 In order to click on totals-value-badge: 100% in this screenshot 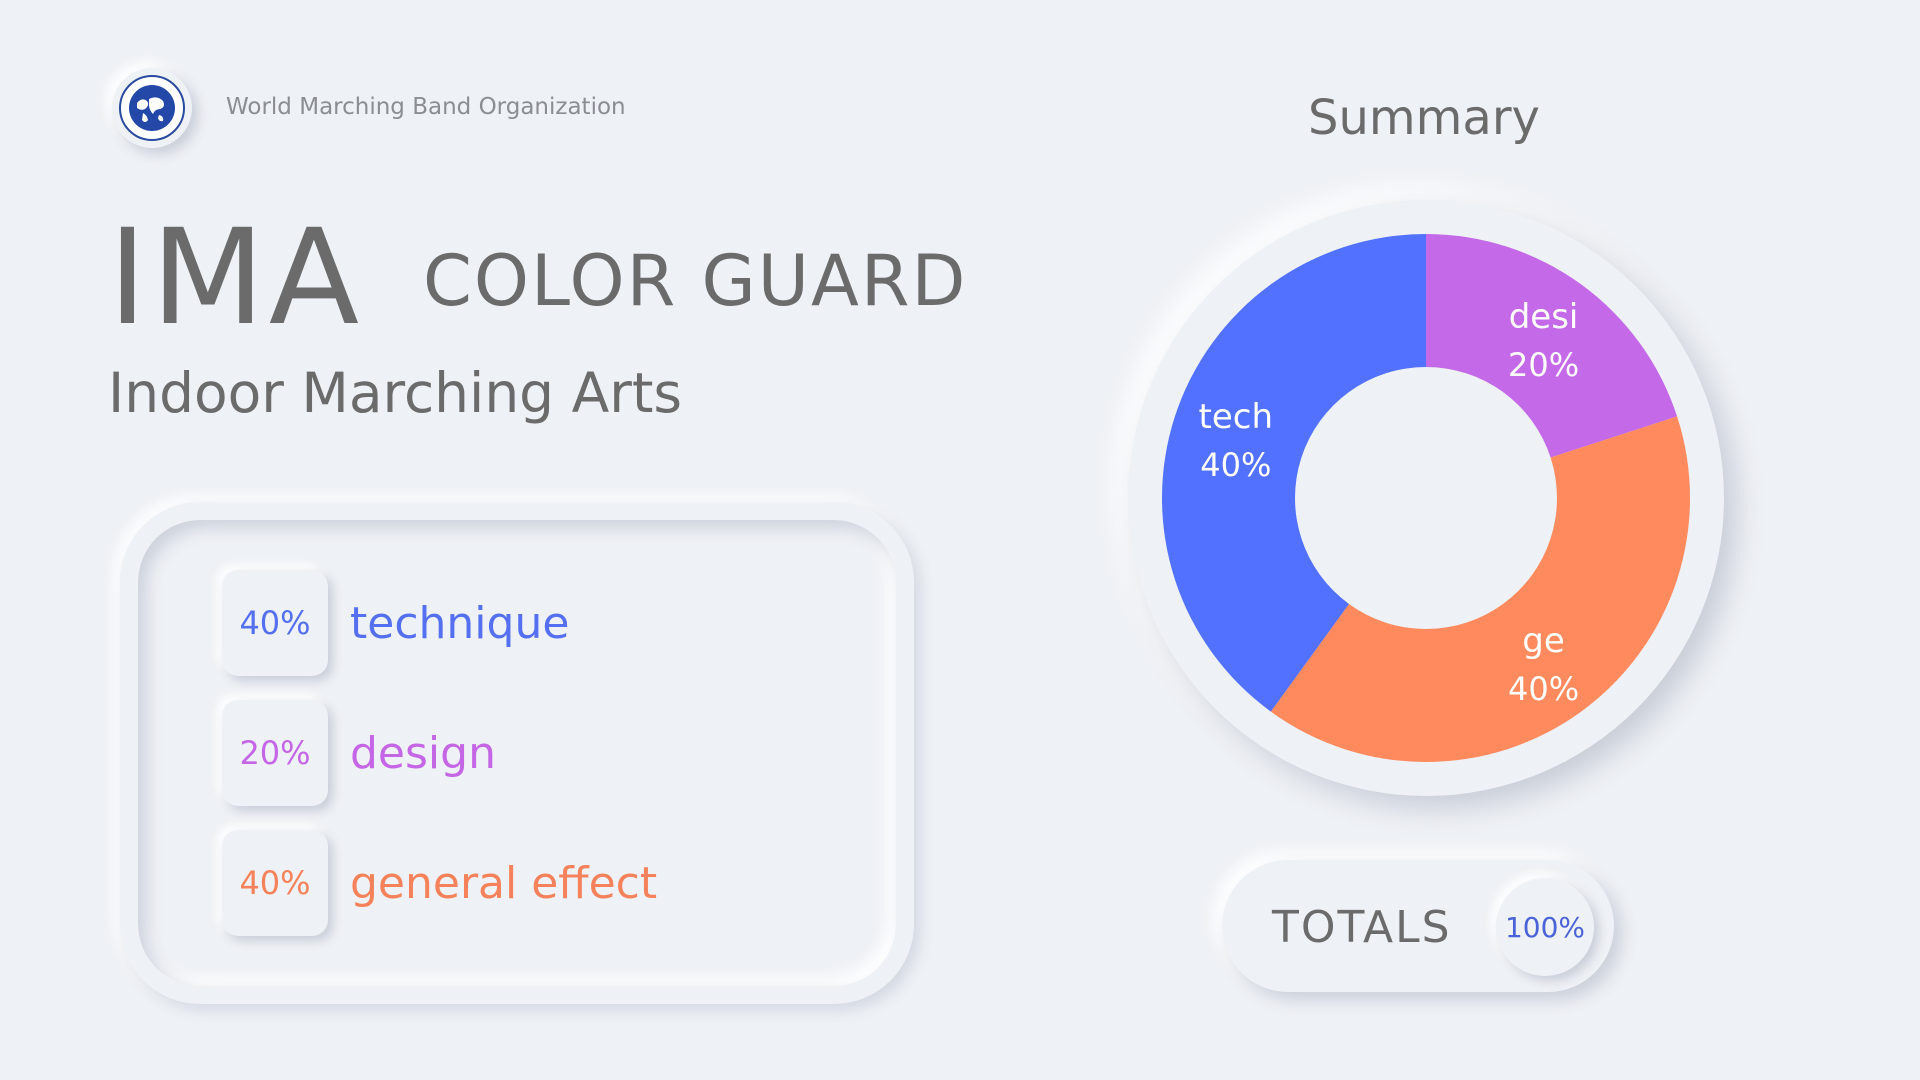, I will do `click(1545, 927)`.